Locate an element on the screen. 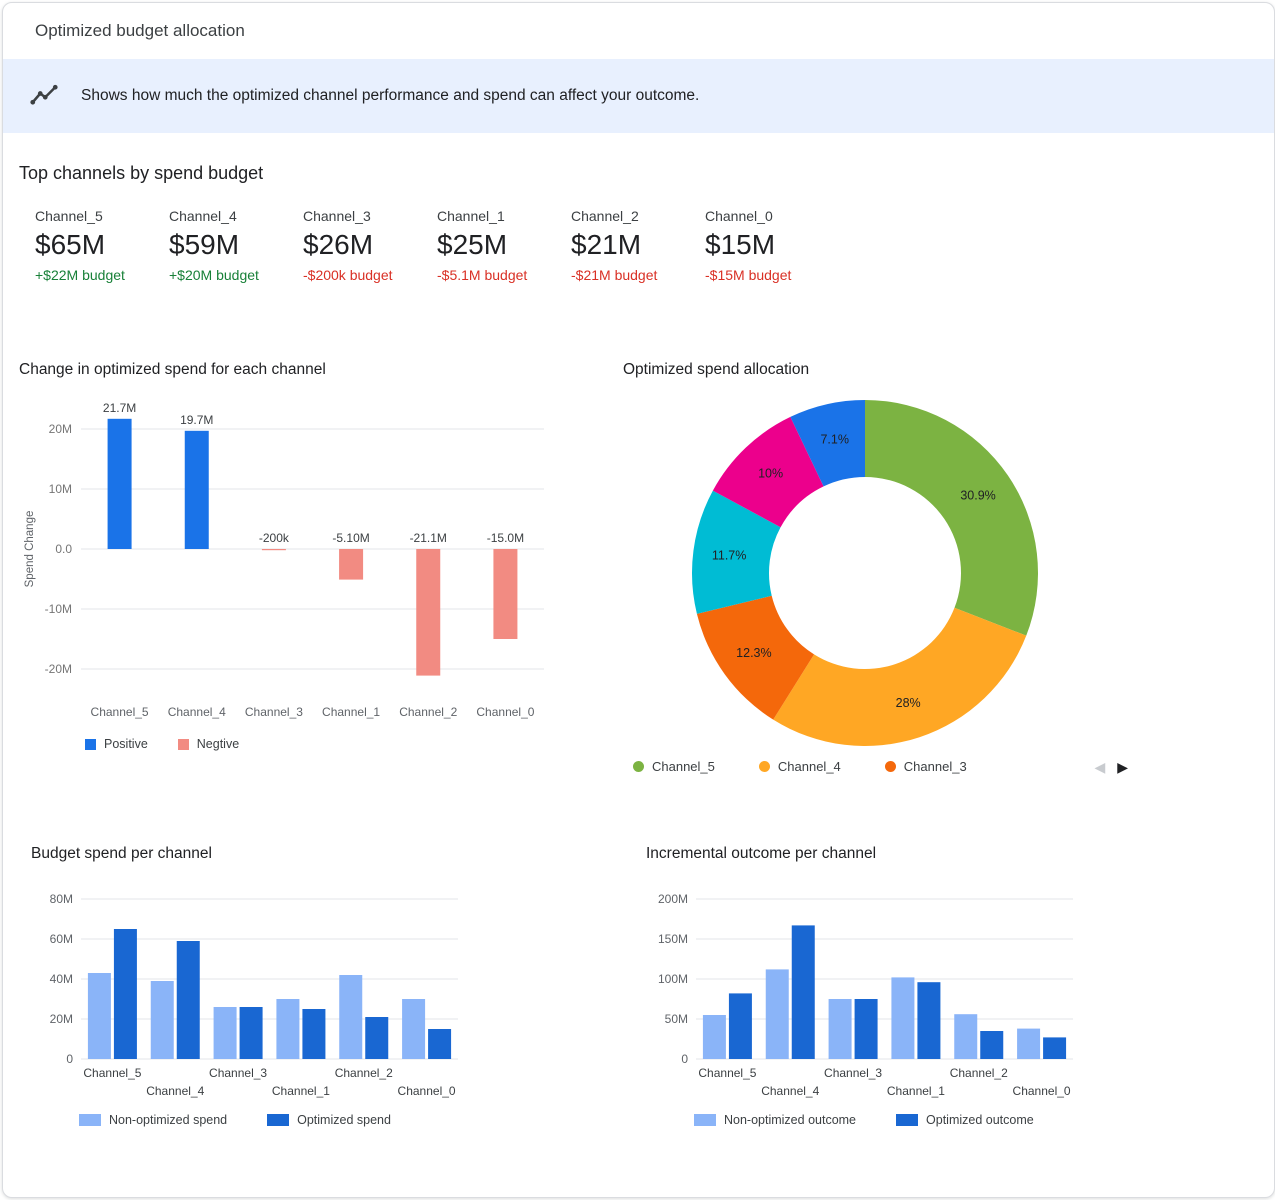  bar-value-label: -21.1M is located at coordinates (428, 538).